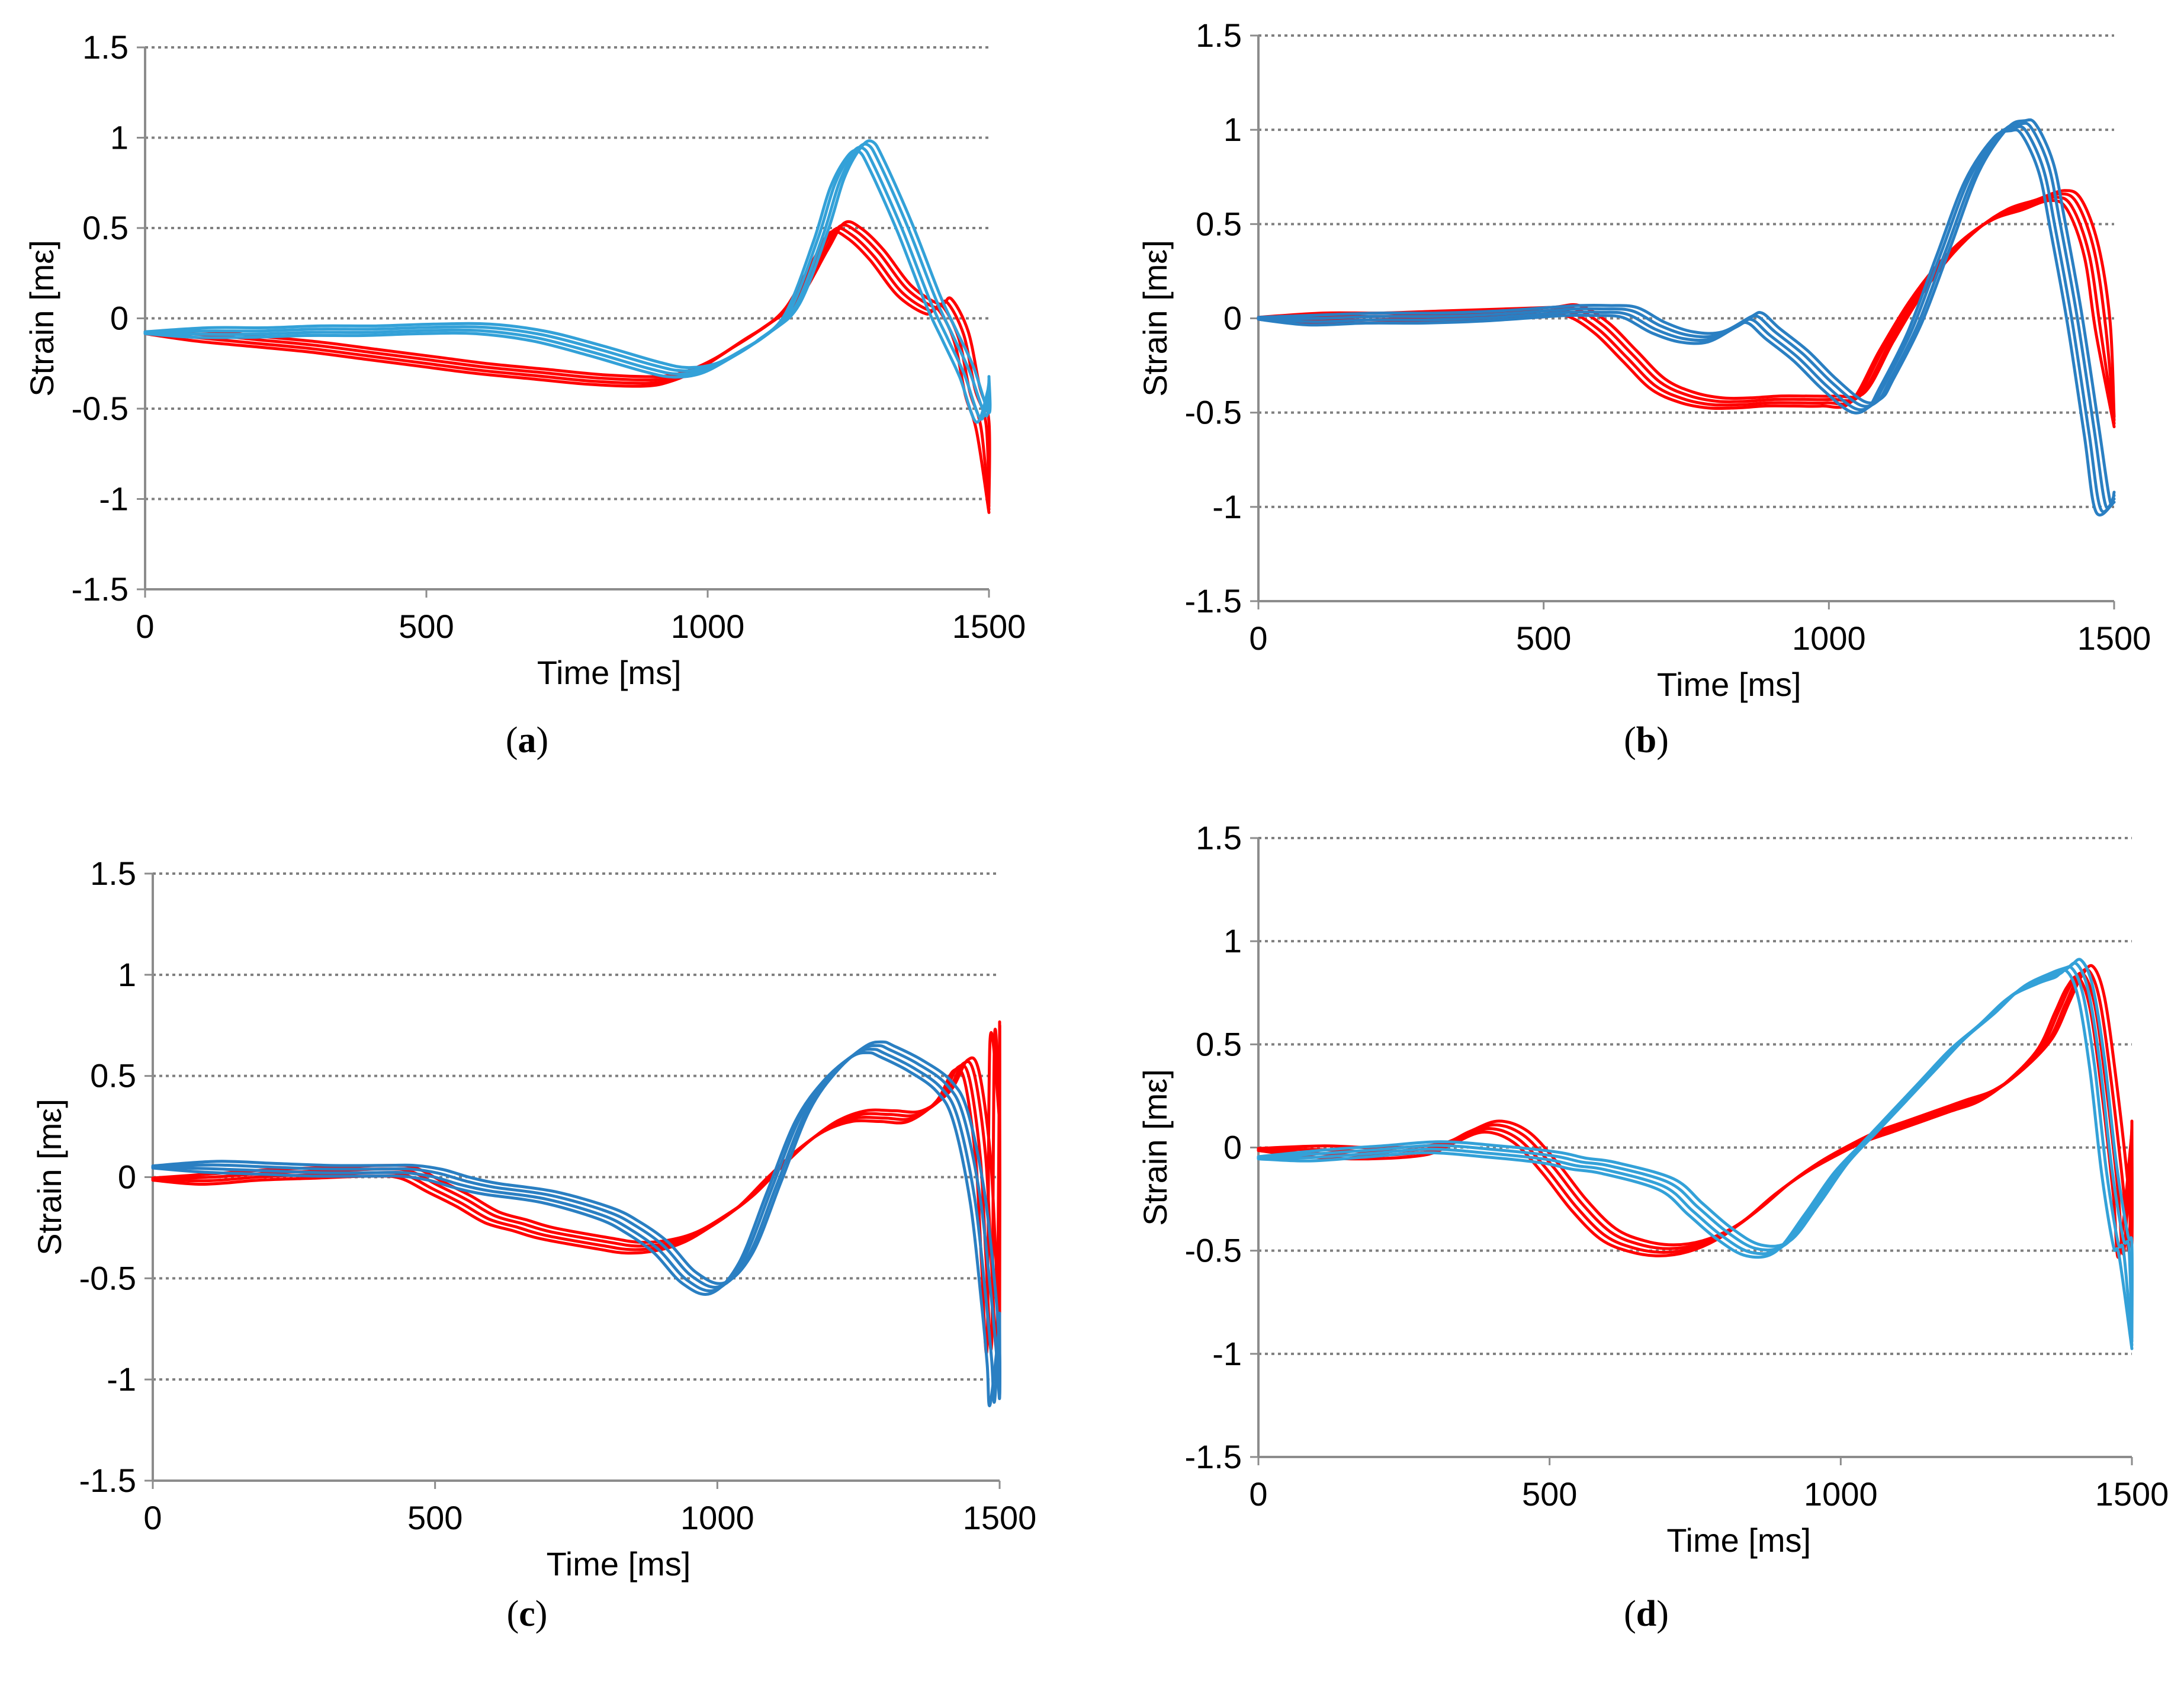  I want to click on panel-caption-c: (c), so click(527, 1614).